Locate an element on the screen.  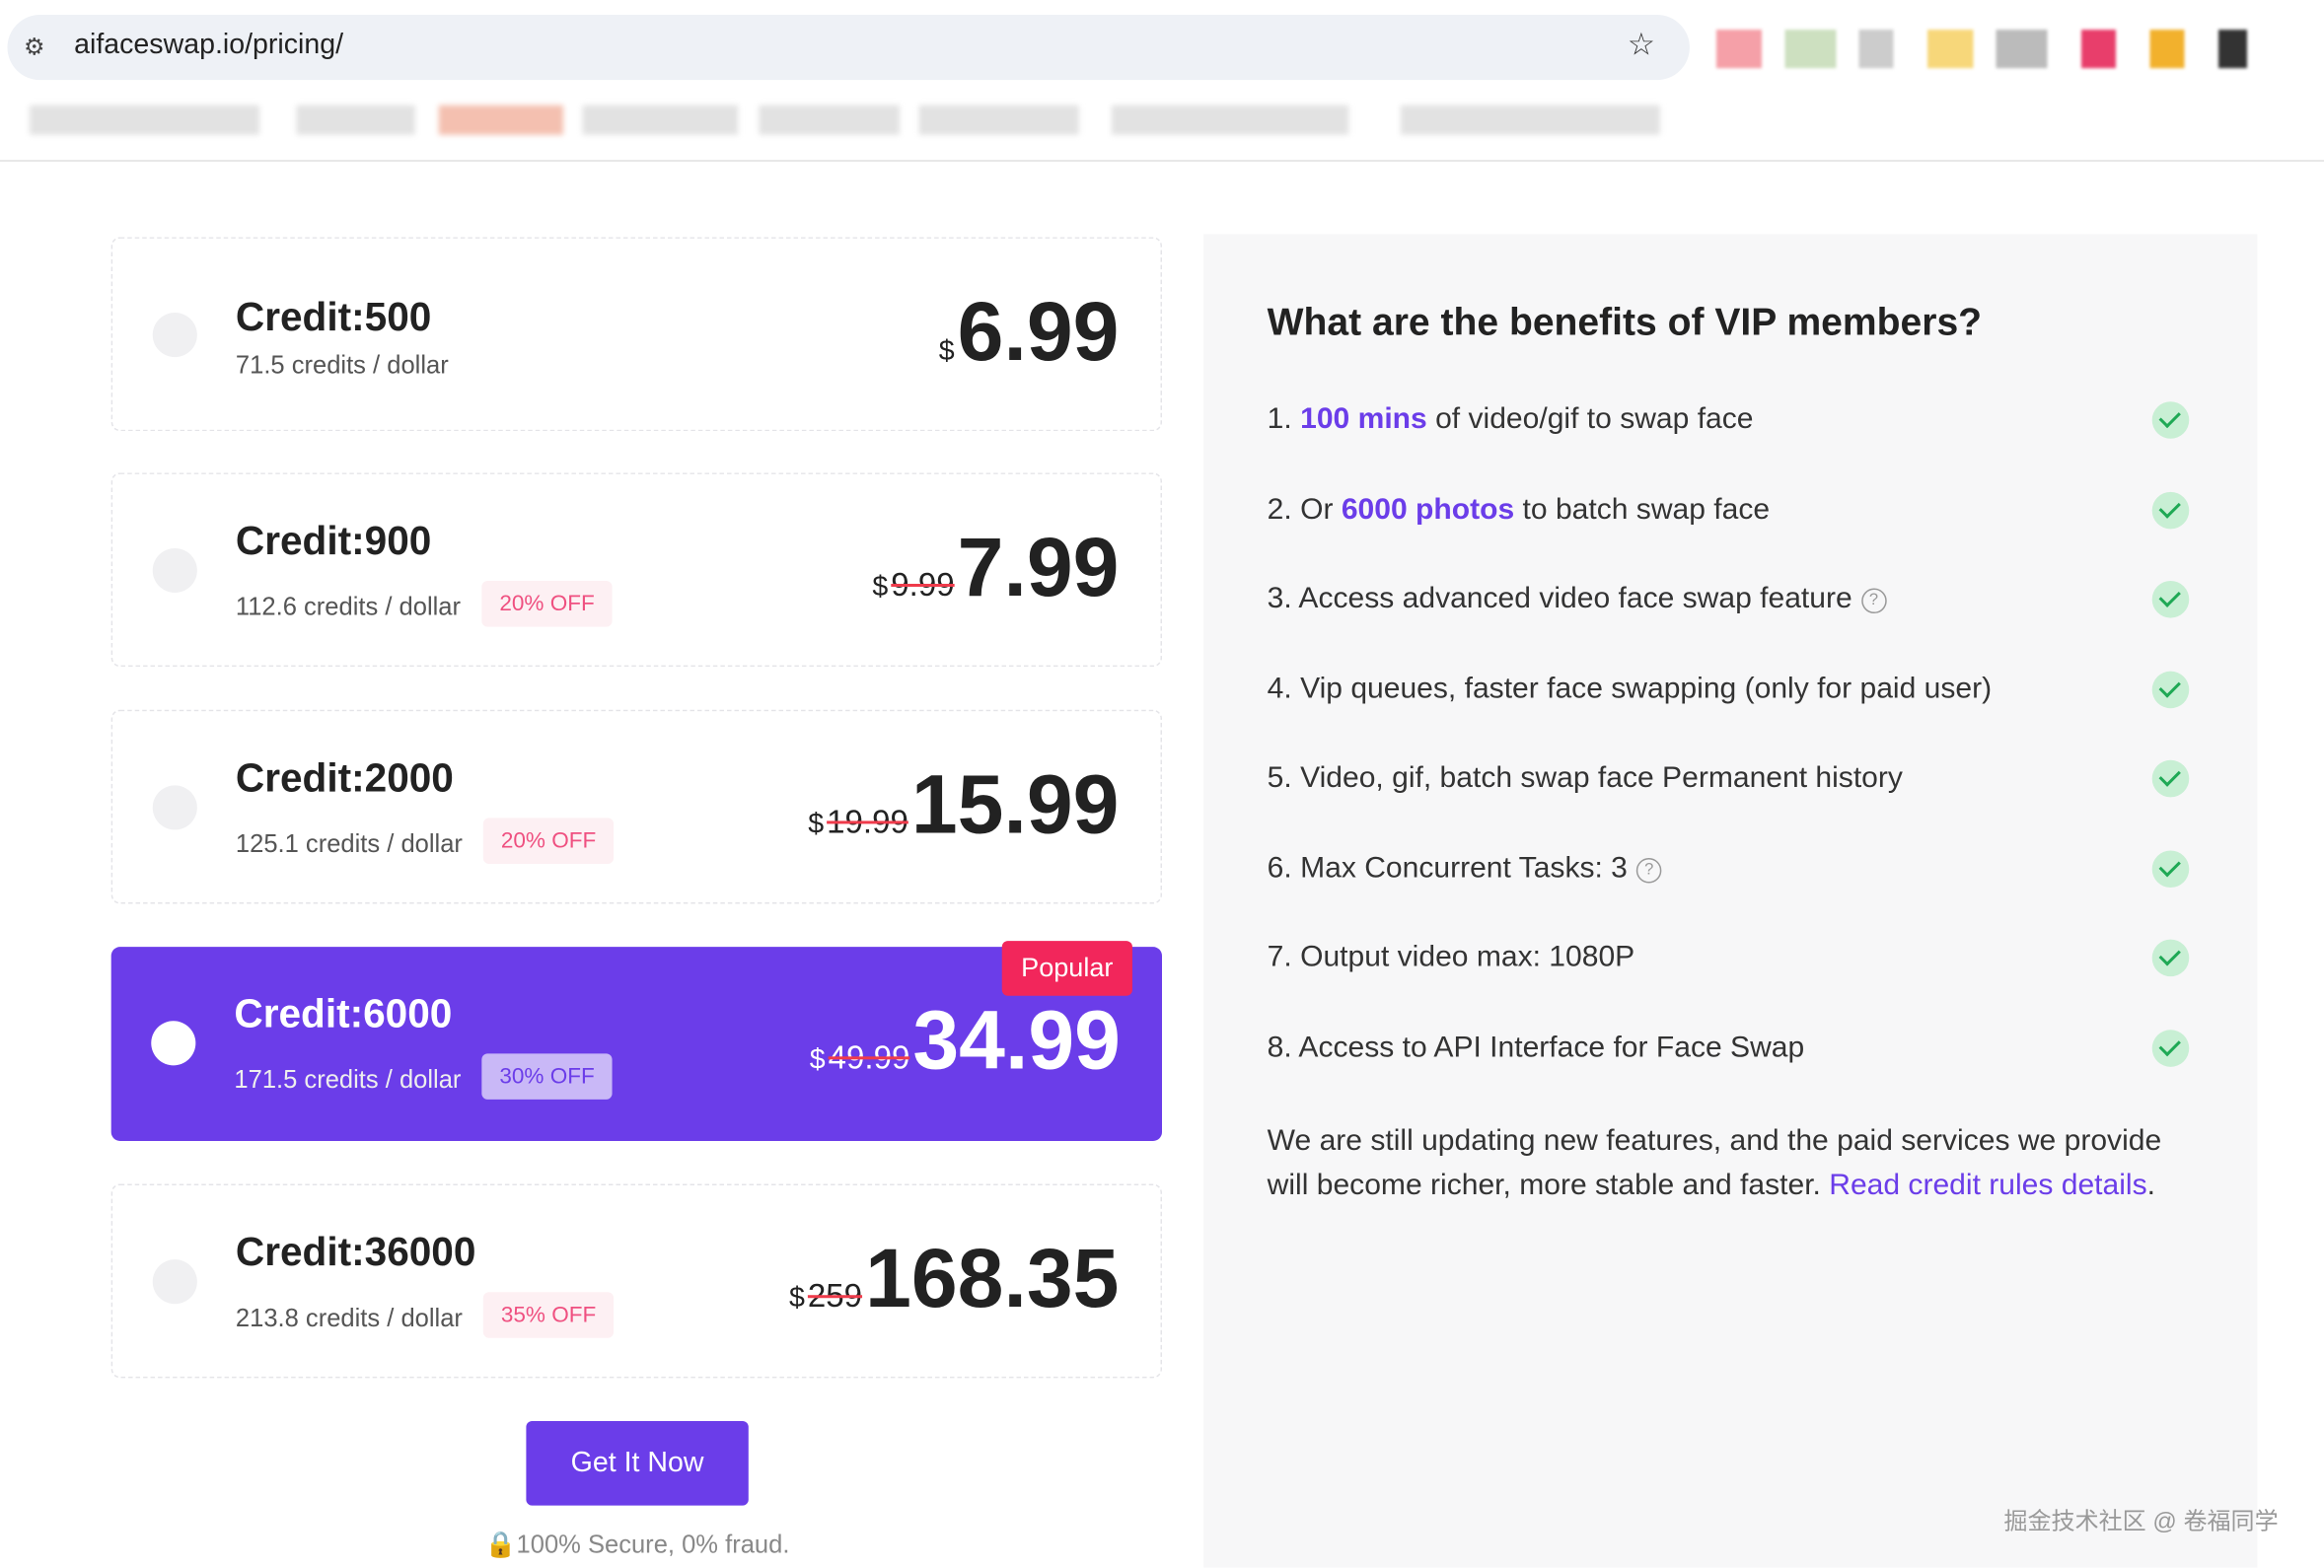
benefits-title: What are the benefits of VIP members? is located at coordinates (1625, 321).